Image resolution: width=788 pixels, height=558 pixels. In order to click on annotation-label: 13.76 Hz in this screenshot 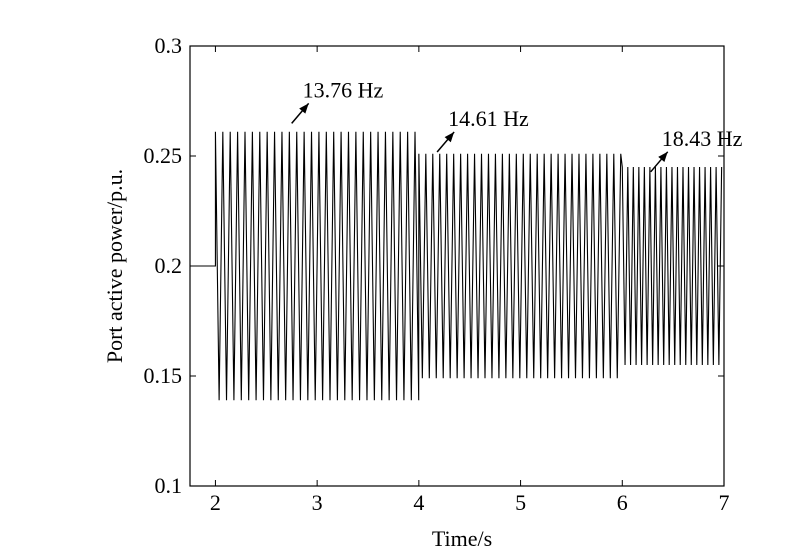, I will do `click(343, 89)`.